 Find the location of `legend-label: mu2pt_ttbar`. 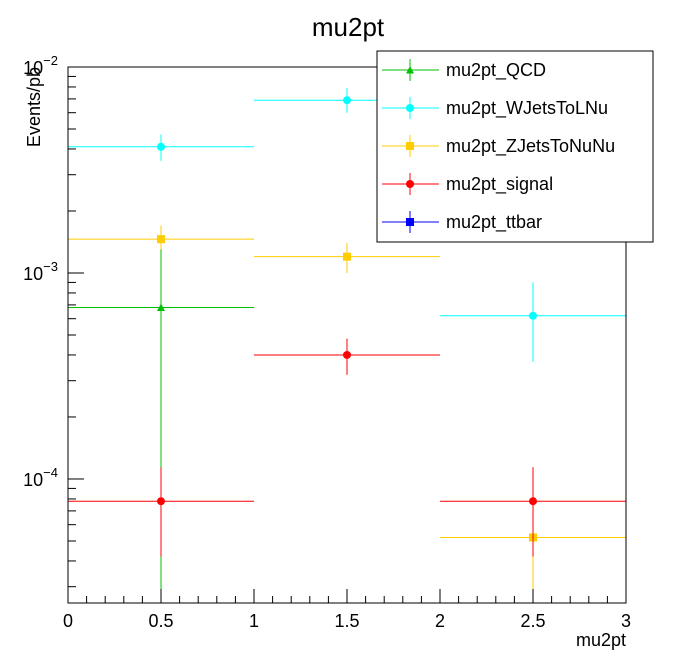

legend-label: mu2pt_ttbar is located at coordinates (494, 222).